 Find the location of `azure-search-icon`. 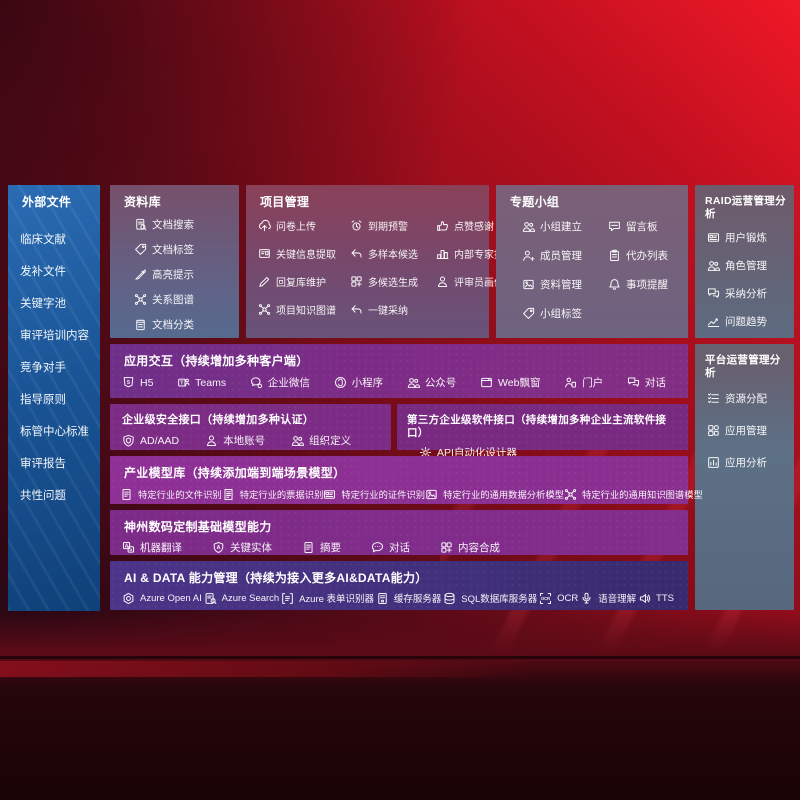

azure-search-icon is located at coordinates (210, 598).